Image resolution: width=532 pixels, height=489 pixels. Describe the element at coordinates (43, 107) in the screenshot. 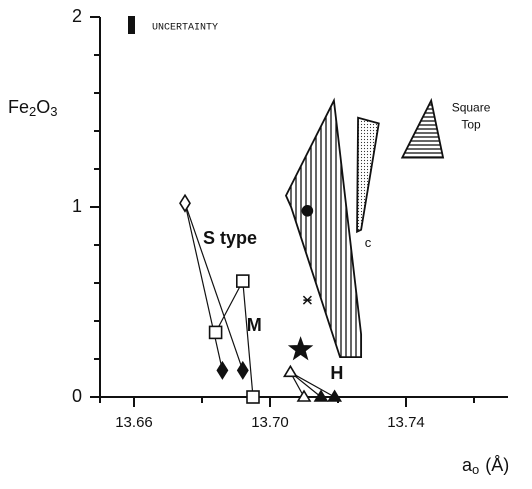

I see `y-label-part: O` at that location.